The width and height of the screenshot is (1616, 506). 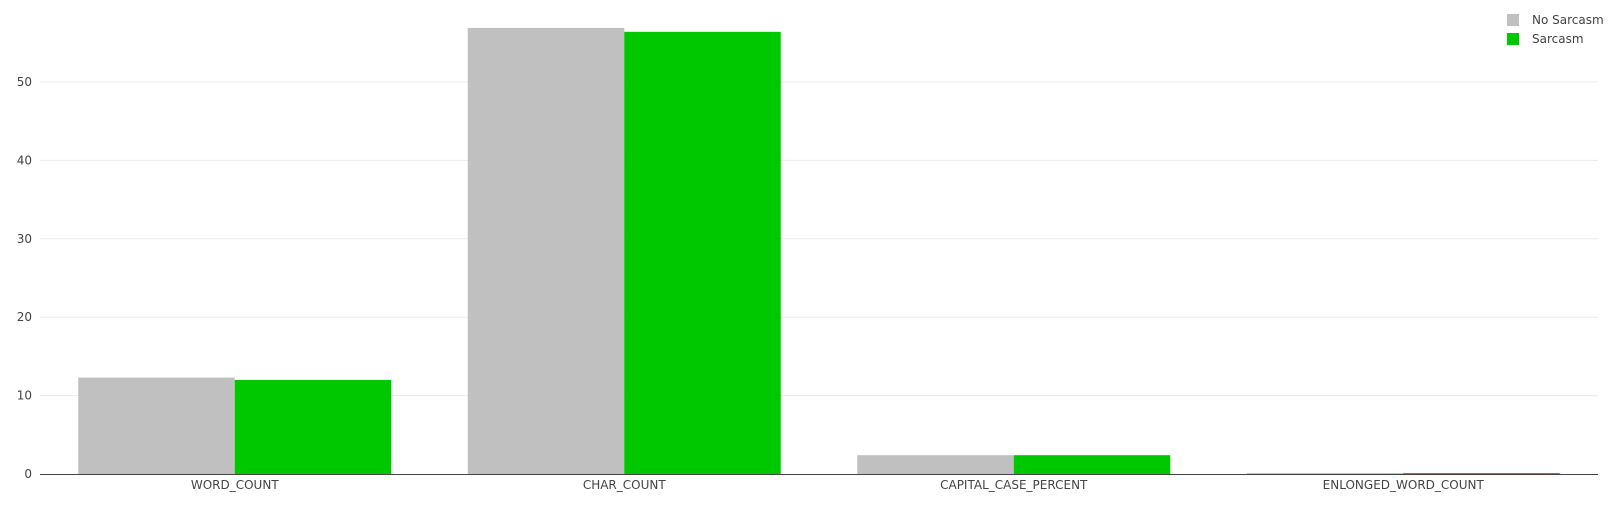 What do you see at coordinates (546, 251) in the screenshot?
I see `bar-no-sarcasm-char-count` at bounding box center [546, 251].